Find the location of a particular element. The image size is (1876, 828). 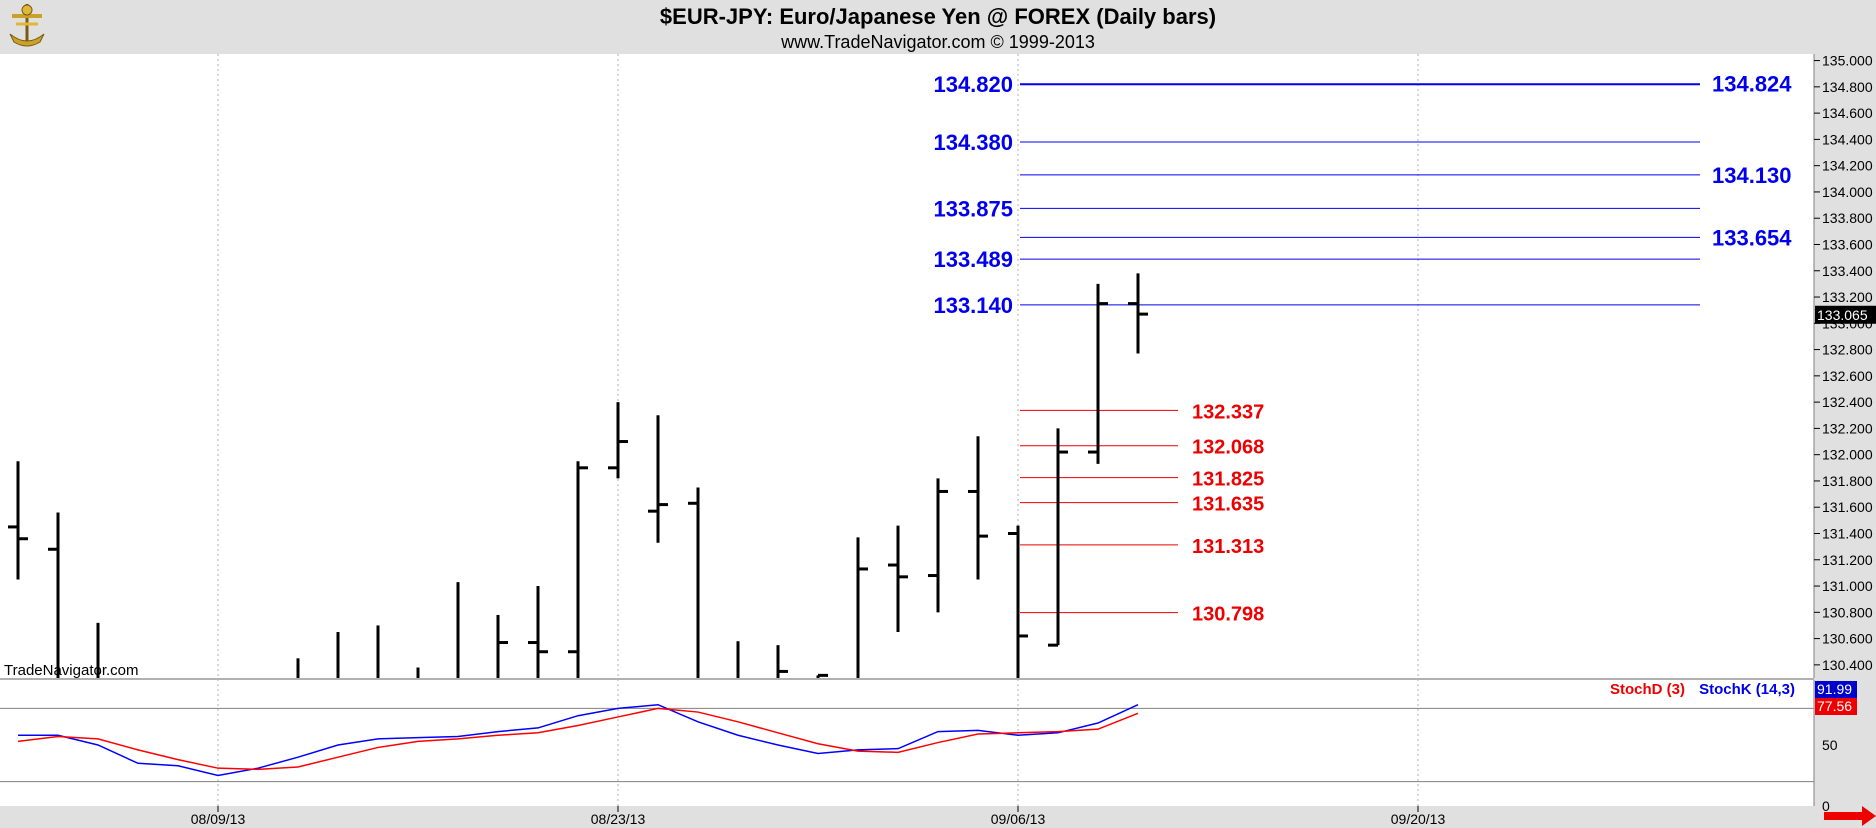

last-price-badge is located at coordinates (1845, 314).